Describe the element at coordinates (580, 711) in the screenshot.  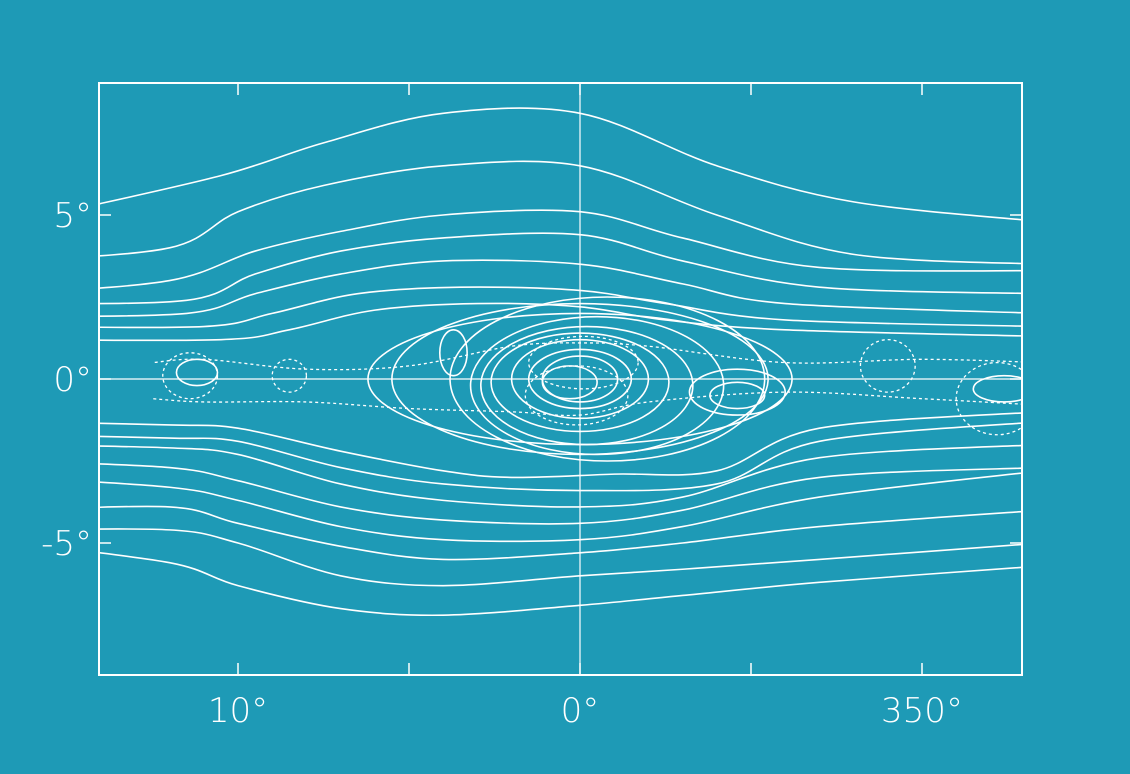
I see `x-tick-label: 0°` at that location.